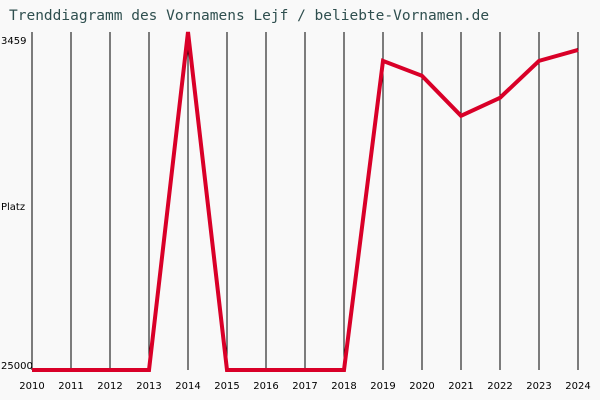 The image size is (600, 400). I want to click on x-axis-tick-label: 2012, so click(110, 386).